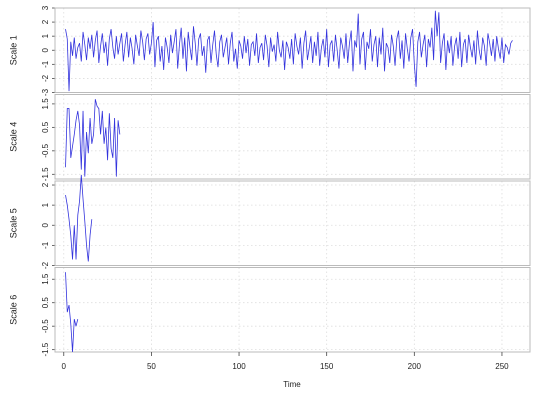  I want to click on y-axis-label: Scale 4, so click(13, 137).